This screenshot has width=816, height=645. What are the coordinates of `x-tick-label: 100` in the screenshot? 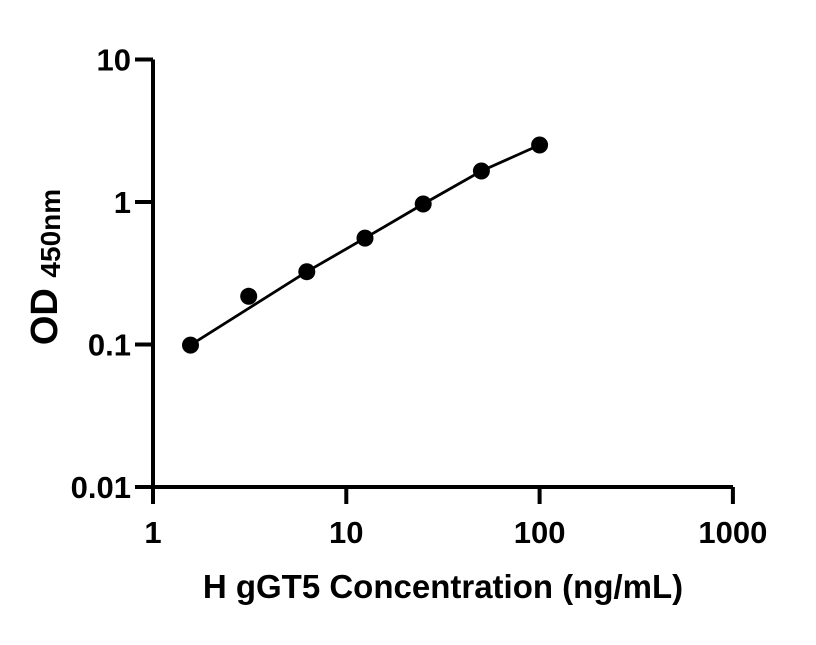 It's located at (540, 532).